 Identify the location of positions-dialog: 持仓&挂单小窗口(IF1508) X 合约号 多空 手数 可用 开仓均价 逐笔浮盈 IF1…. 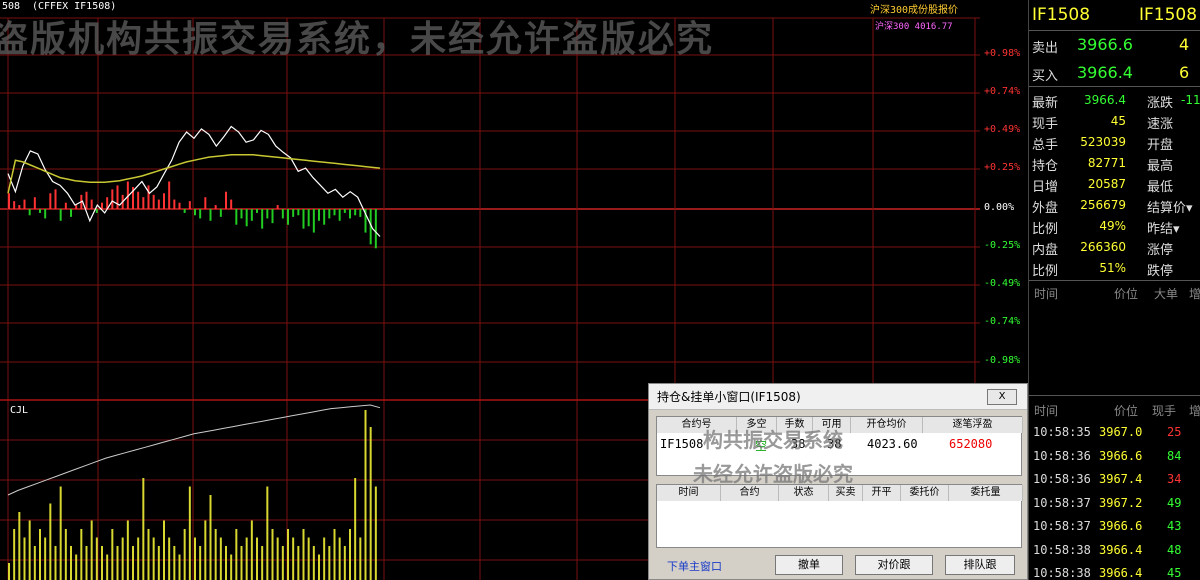
(838, 481).